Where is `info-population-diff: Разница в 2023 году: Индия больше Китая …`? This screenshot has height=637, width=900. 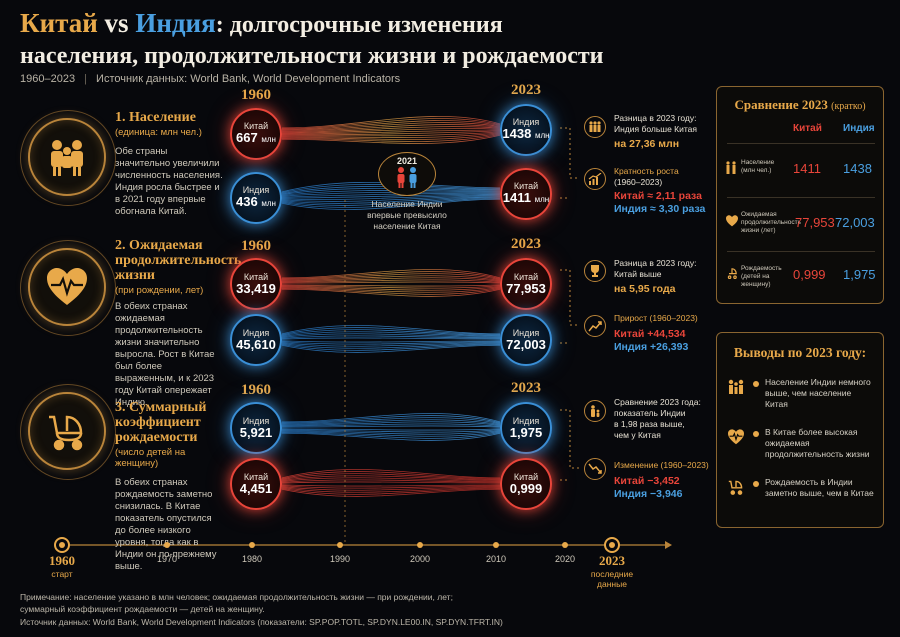 info-population-diff: Разница в 2023 году: Индия больше Китая … is located at coordinates (669, 131).